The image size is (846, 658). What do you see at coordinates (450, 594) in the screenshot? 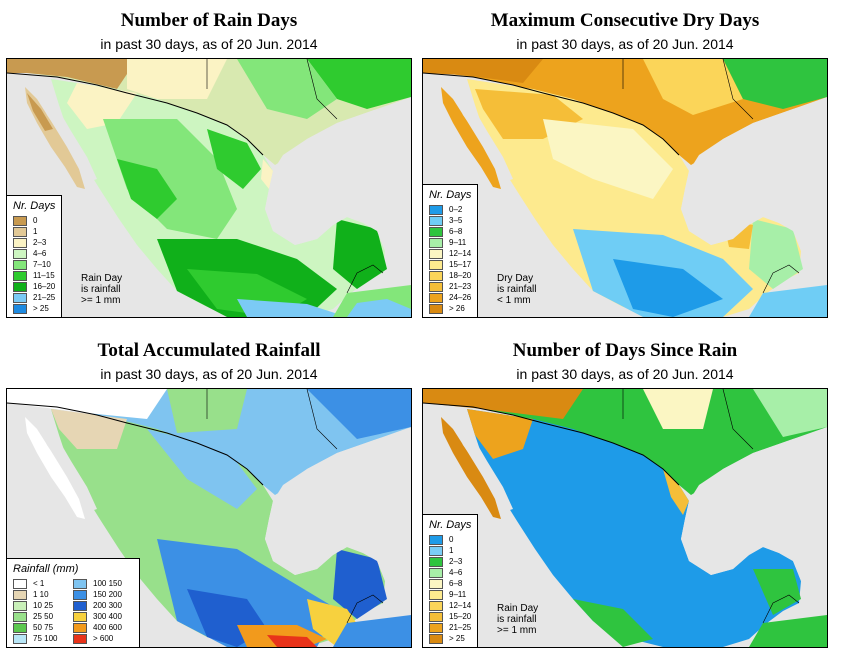
I see `legend-item: 9–11` at bounding box center [450, 594].